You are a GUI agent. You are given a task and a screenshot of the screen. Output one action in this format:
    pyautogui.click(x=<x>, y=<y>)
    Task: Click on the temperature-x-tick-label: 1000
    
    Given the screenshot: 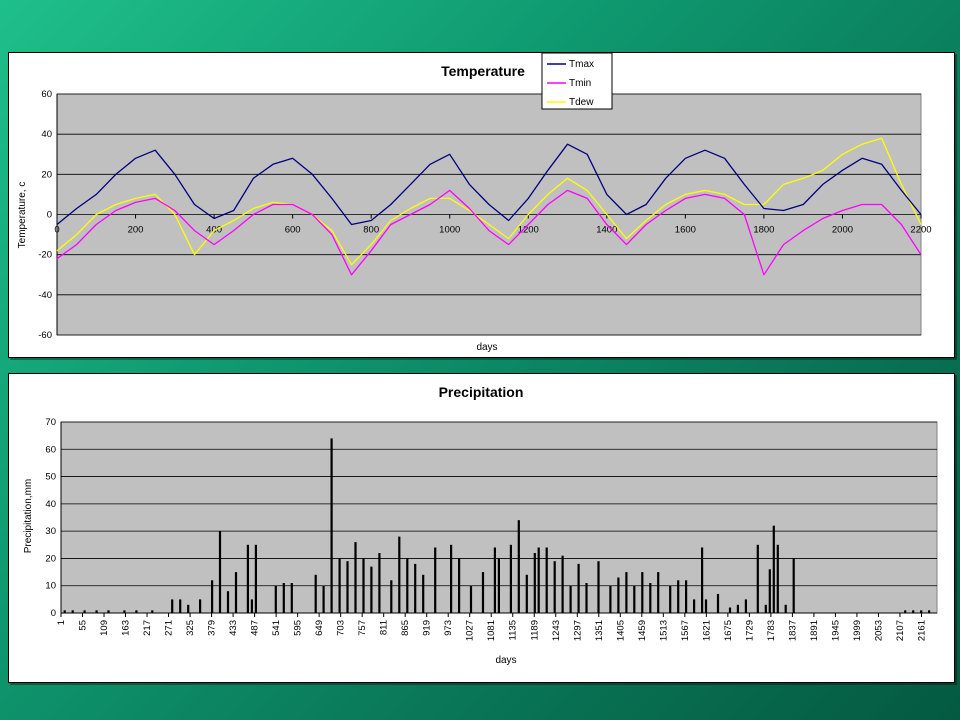 What is the action you would take?
    pyautogui.click(x=449, y=230)
    